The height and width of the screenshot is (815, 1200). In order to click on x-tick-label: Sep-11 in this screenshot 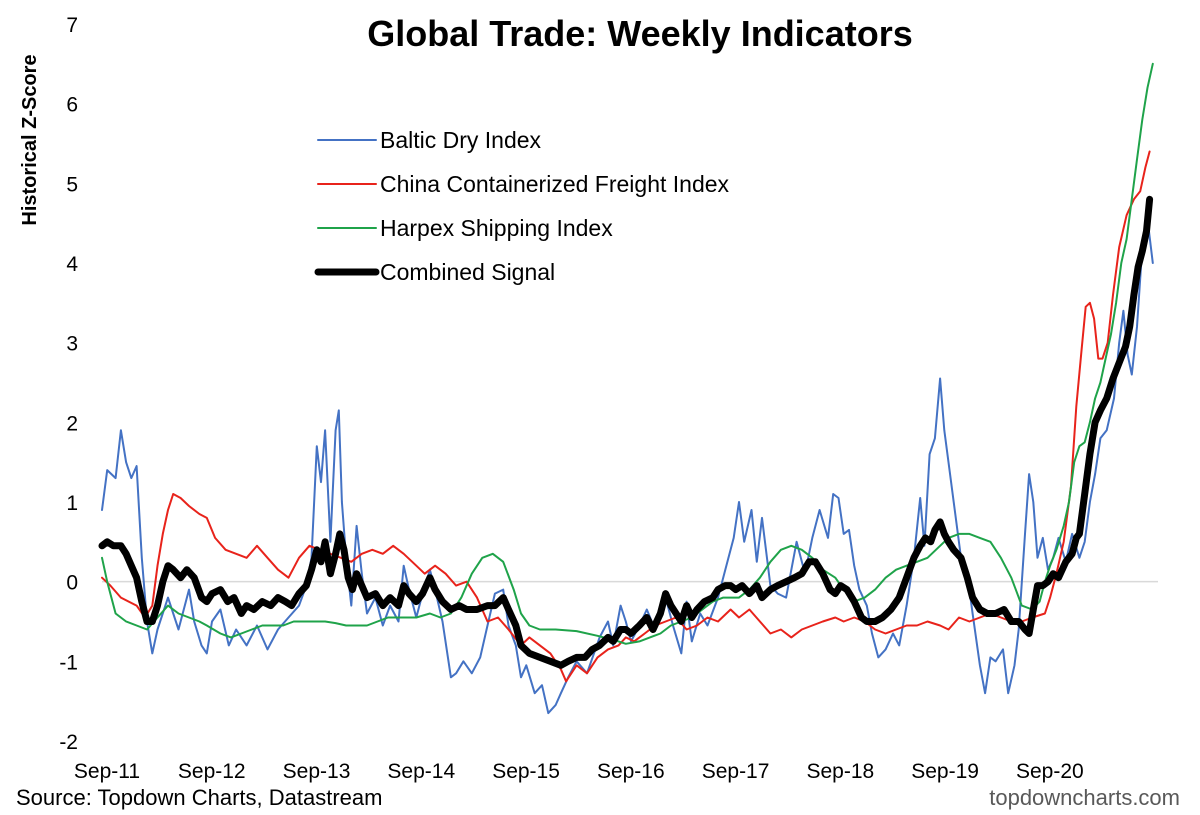, I will do `click(107, 771)`.